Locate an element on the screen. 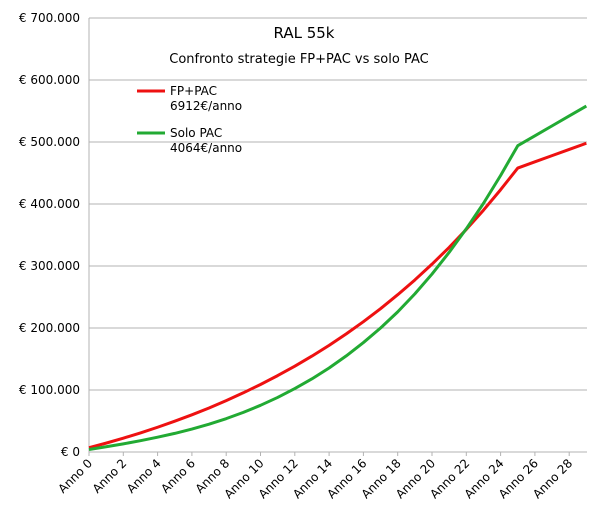 The width and height of the screenshot is (599, 507). x-tick-label: Anno 6 is located at coordinates (178, 476).